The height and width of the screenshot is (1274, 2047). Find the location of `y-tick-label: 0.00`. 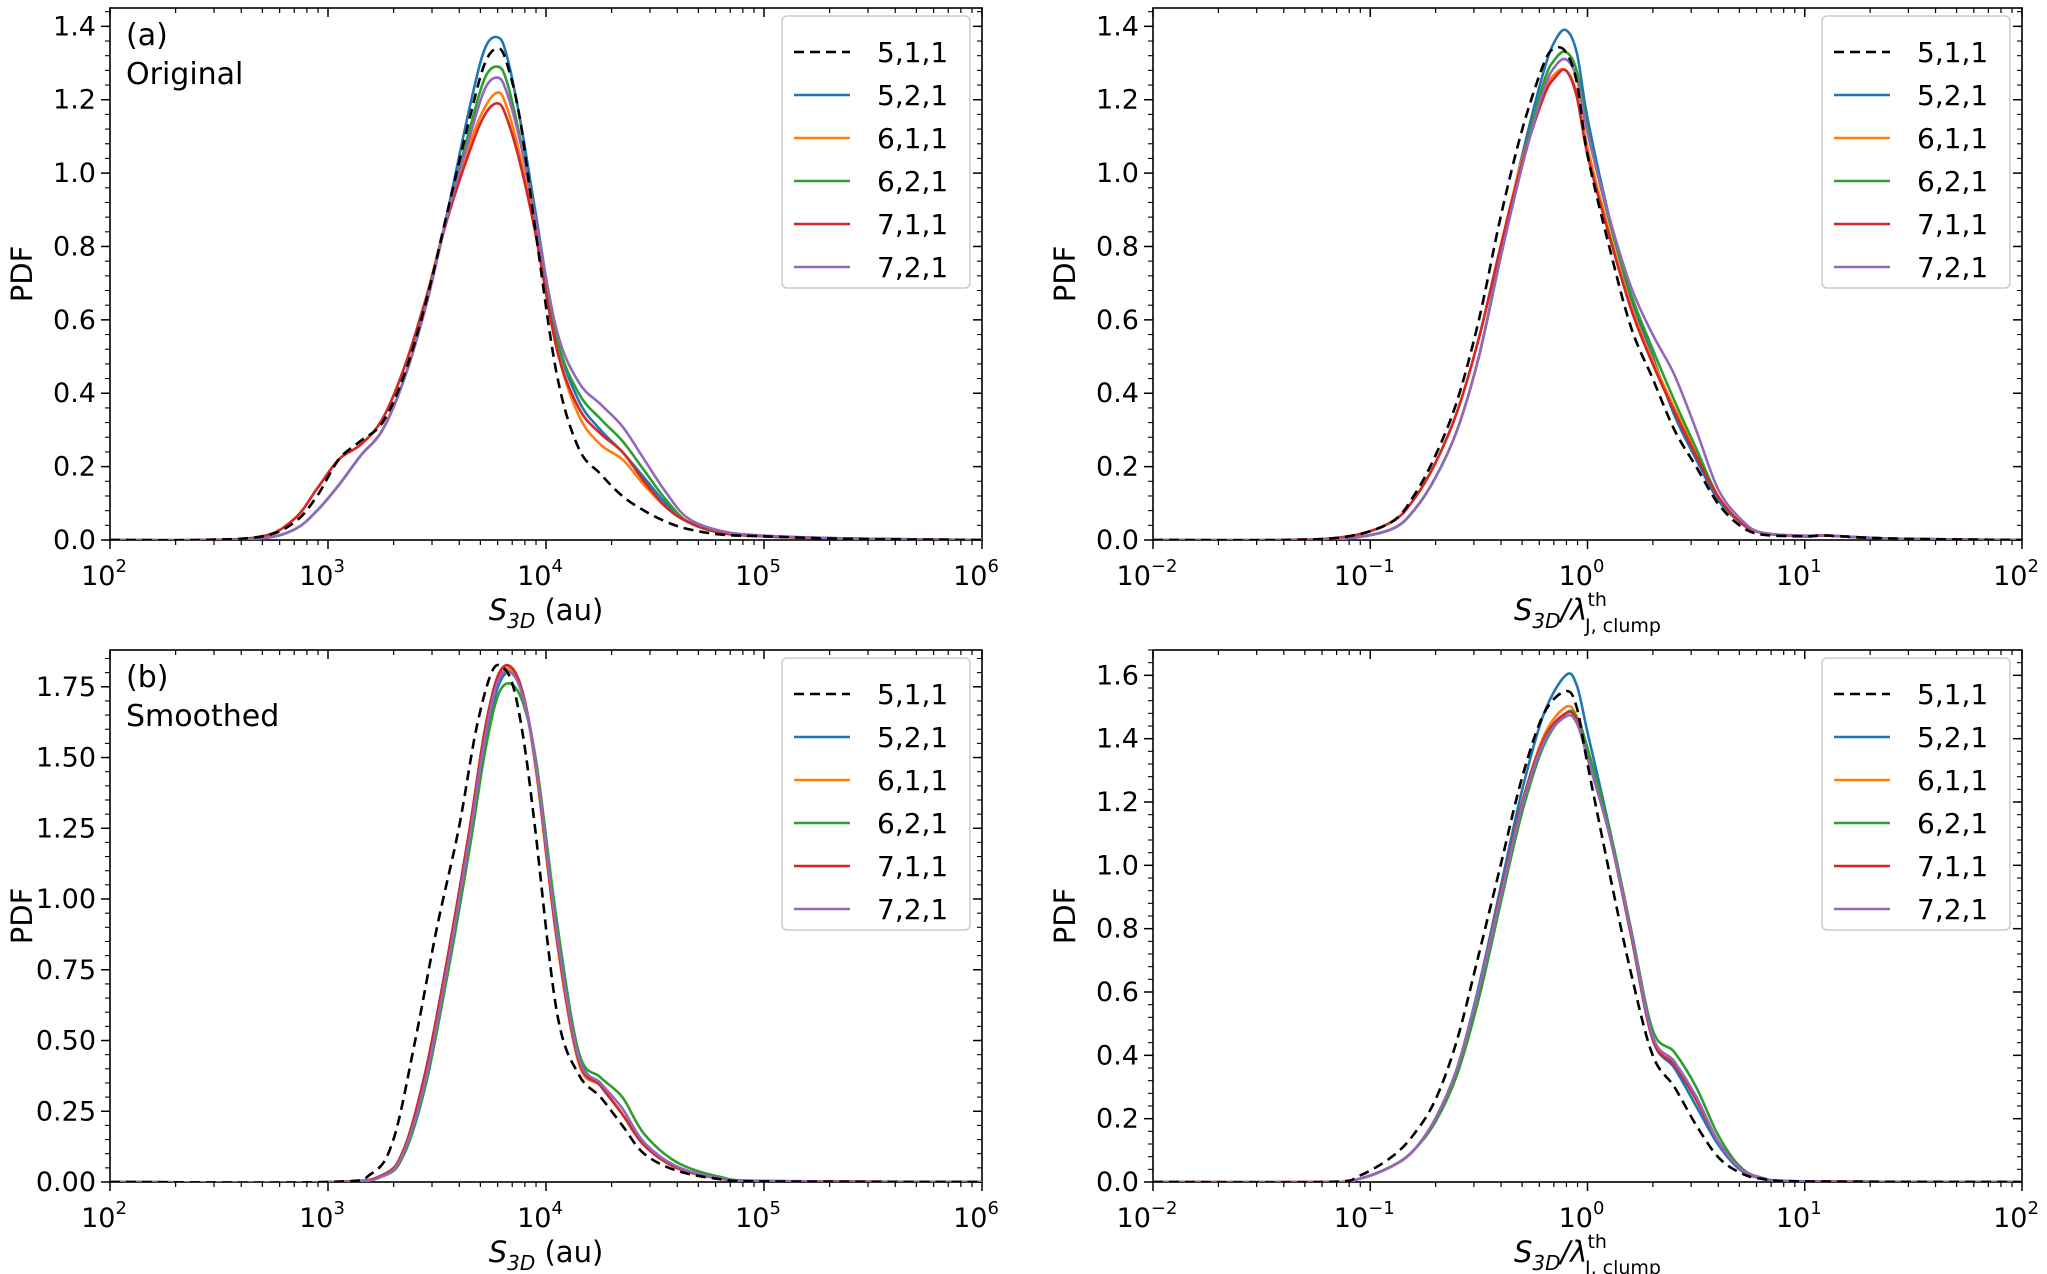

y-tick-label: 0.00 is located at coordinates (66, 1182).